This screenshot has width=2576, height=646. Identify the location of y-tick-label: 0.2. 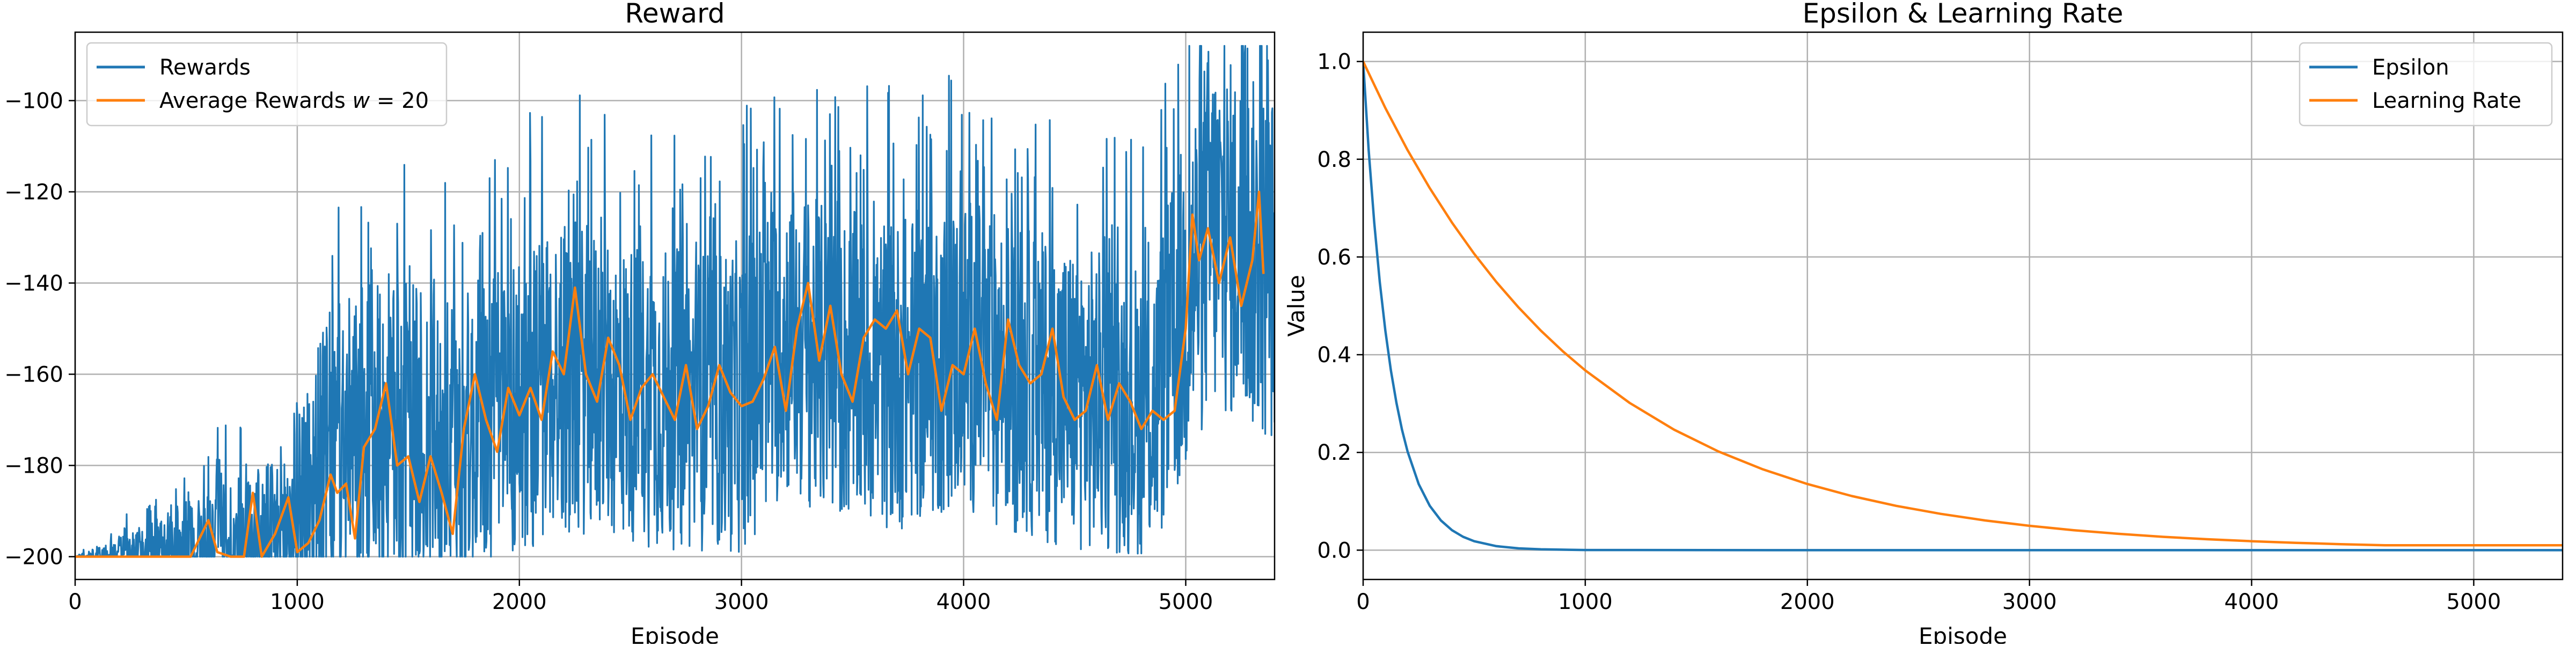
(1334, 453).